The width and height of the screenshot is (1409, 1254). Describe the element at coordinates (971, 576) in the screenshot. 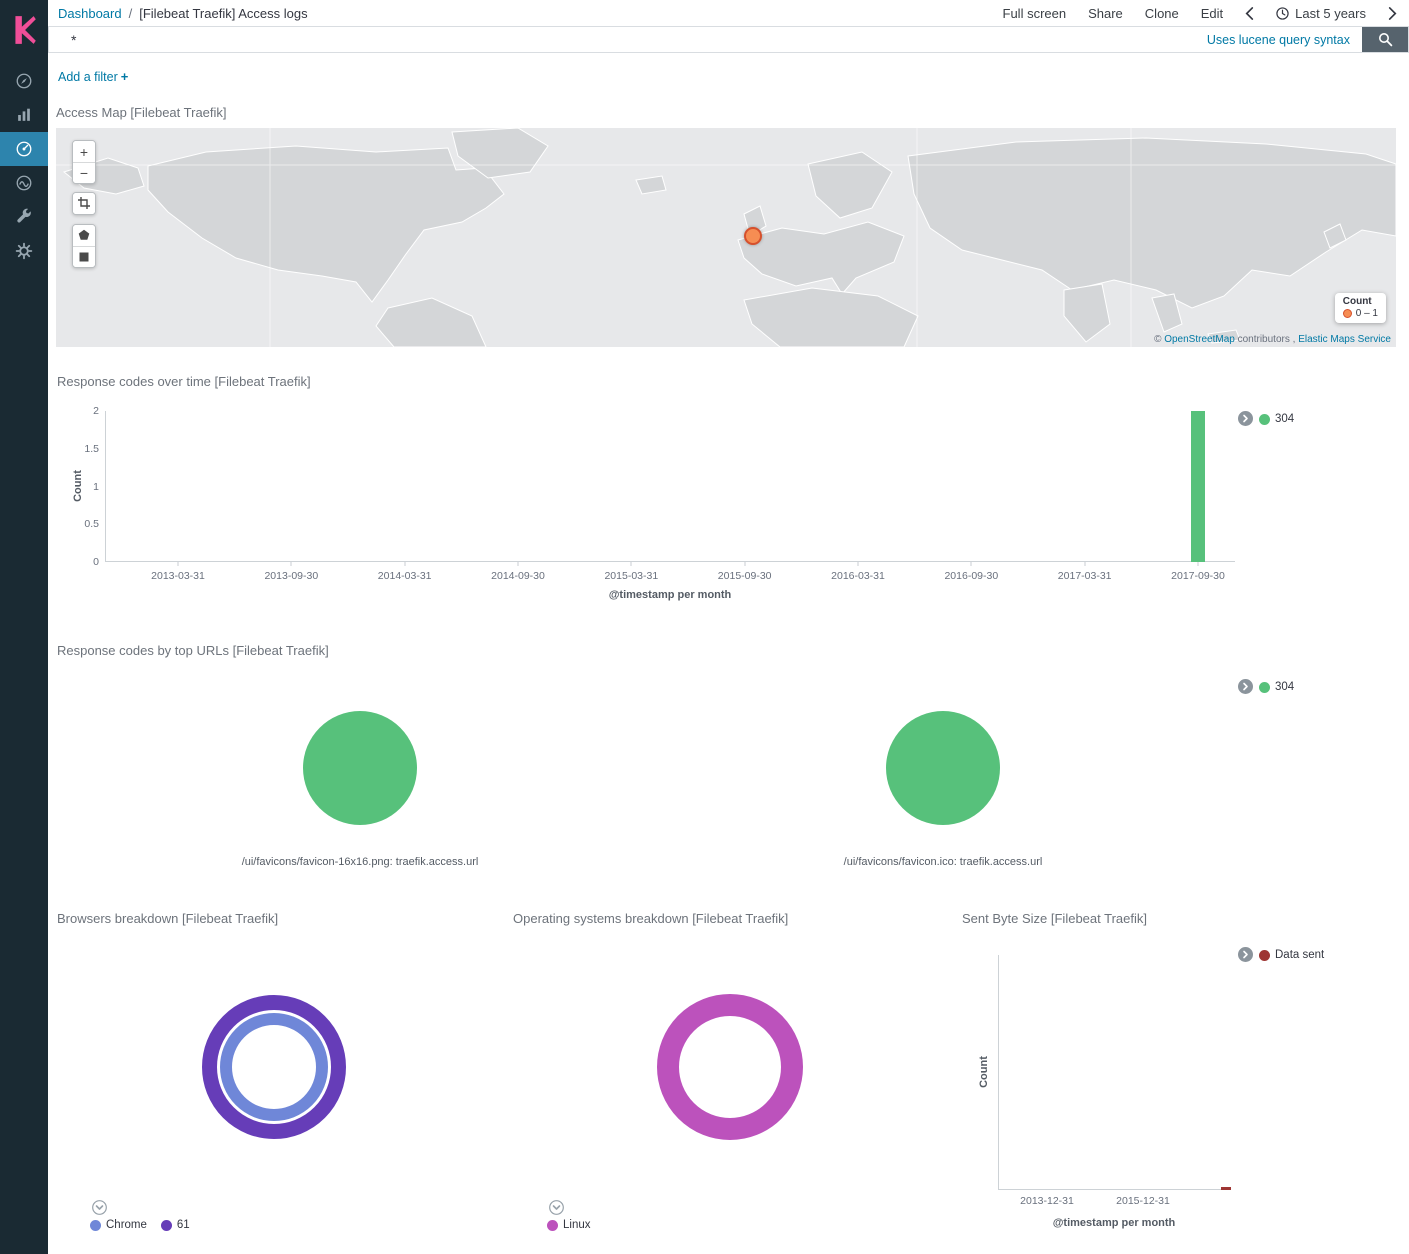

I see `x-tick-label: 2016-09-30` at that location.